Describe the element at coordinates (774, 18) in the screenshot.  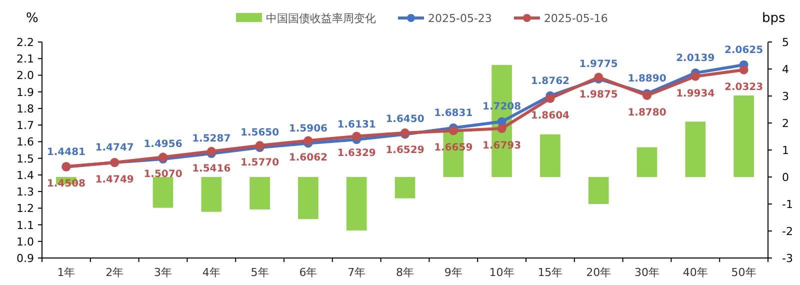
I see `y2-axis-title: bps` at that location.